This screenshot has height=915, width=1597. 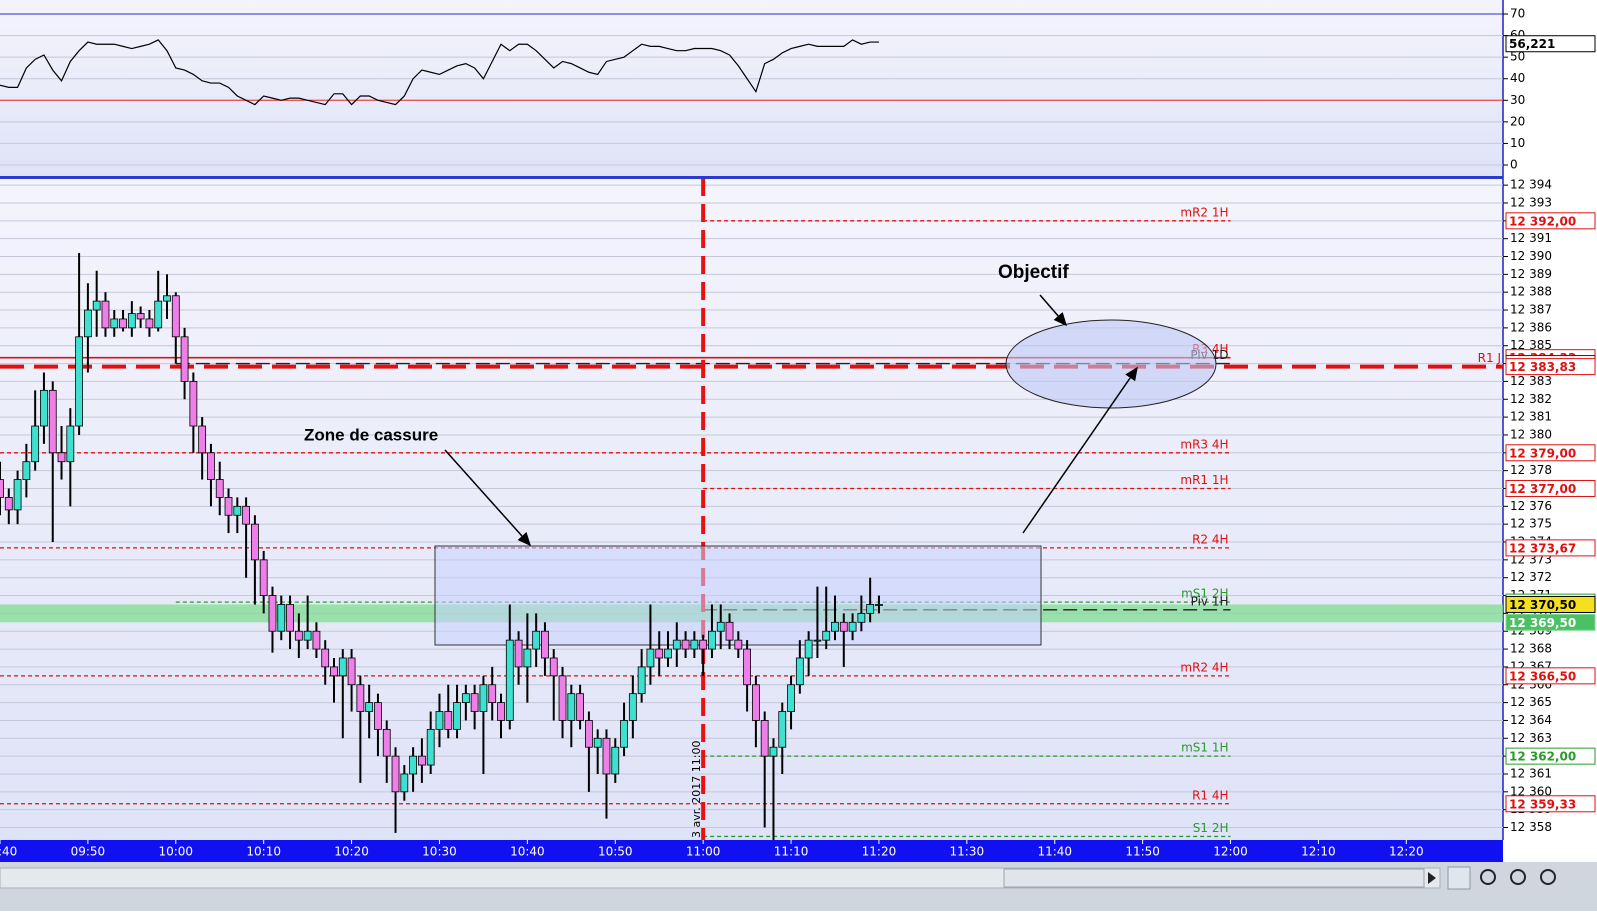 I want to click on x-tick-label: 10:40, so click(x=527, y=852).